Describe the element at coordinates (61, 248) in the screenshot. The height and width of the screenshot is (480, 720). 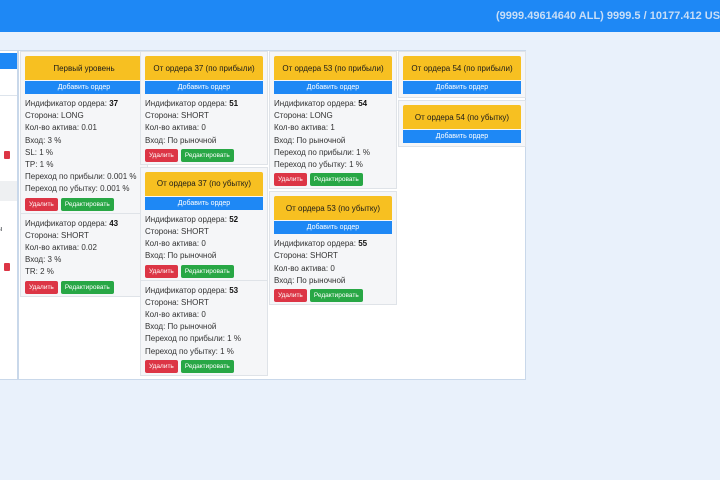
I see `order-field: Кол-во актива: 0.02` at that location.